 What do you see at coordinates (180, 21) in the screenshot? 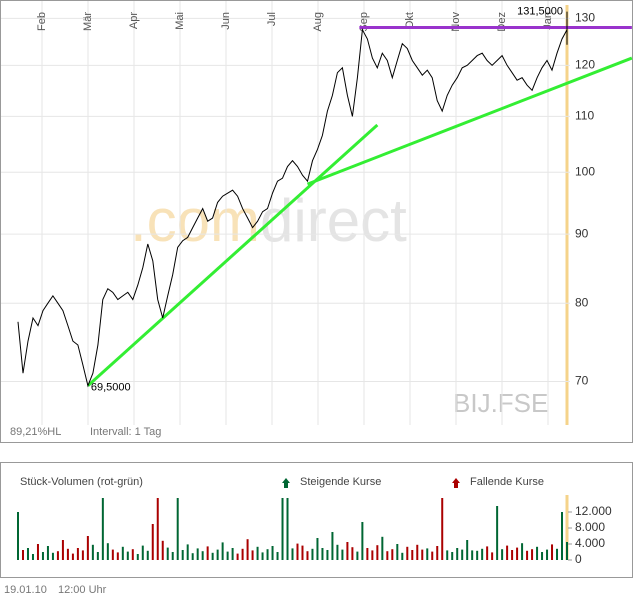
I see `month-label: Mai` at bounding box center [180, 21].